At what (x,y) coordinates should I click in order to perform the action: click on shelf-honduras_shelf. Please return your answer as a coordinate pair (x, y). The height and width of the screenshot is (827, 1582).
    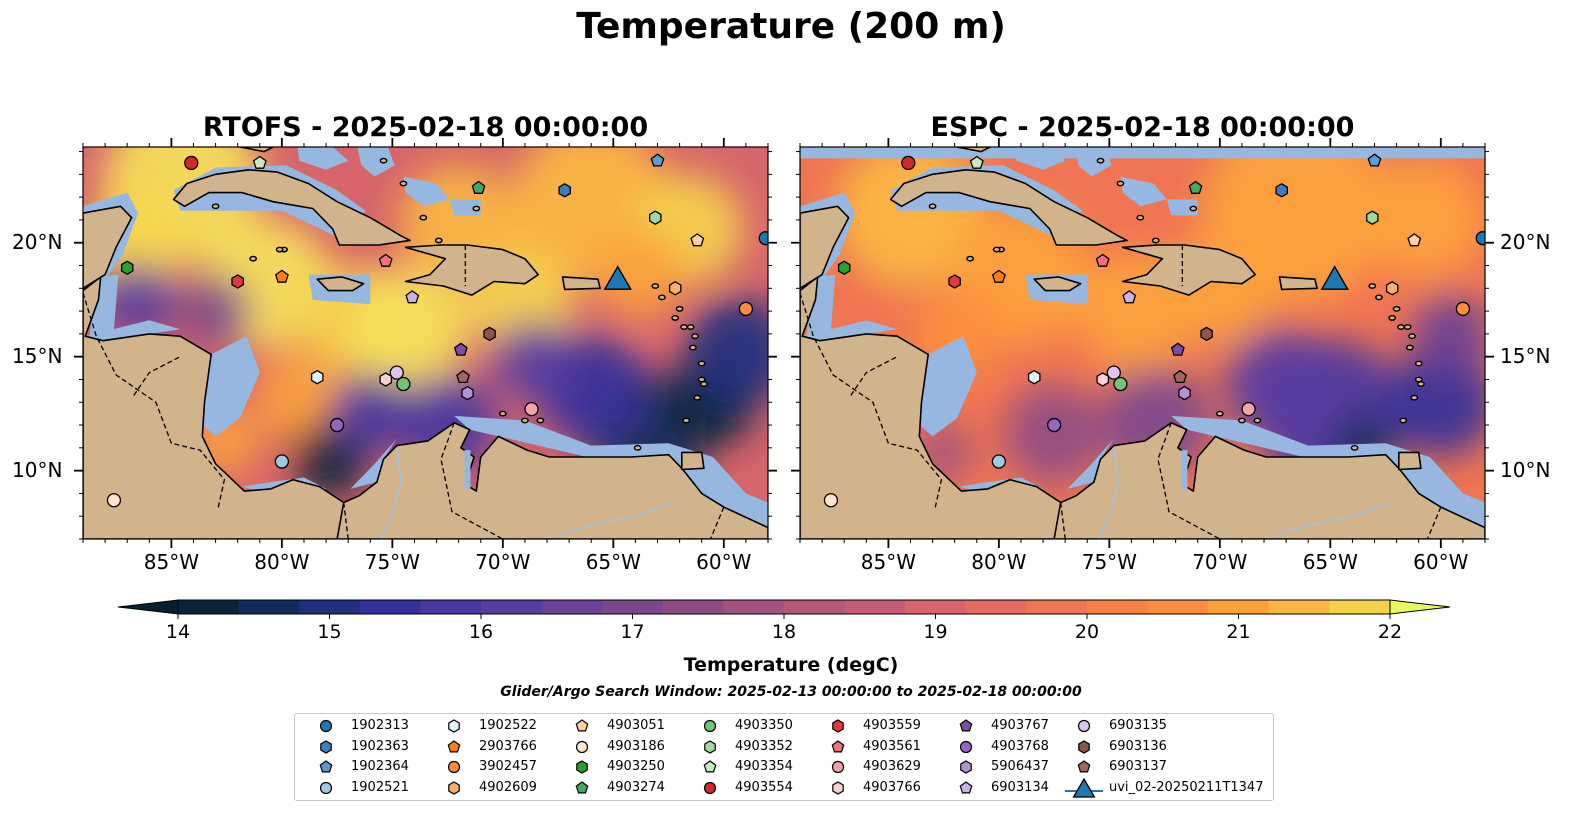
    Looking at the image, I should click on (850, 330).